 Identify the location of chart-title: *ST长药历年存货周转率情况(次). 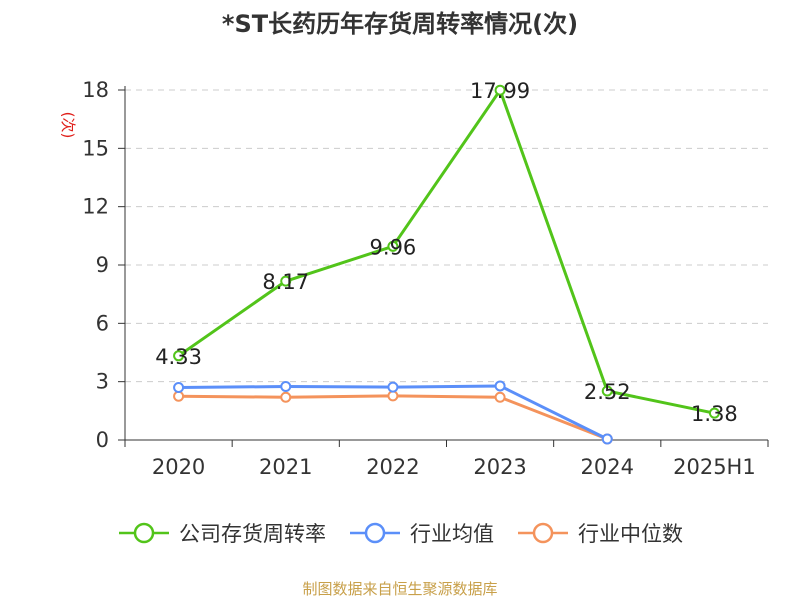
(400, 24).